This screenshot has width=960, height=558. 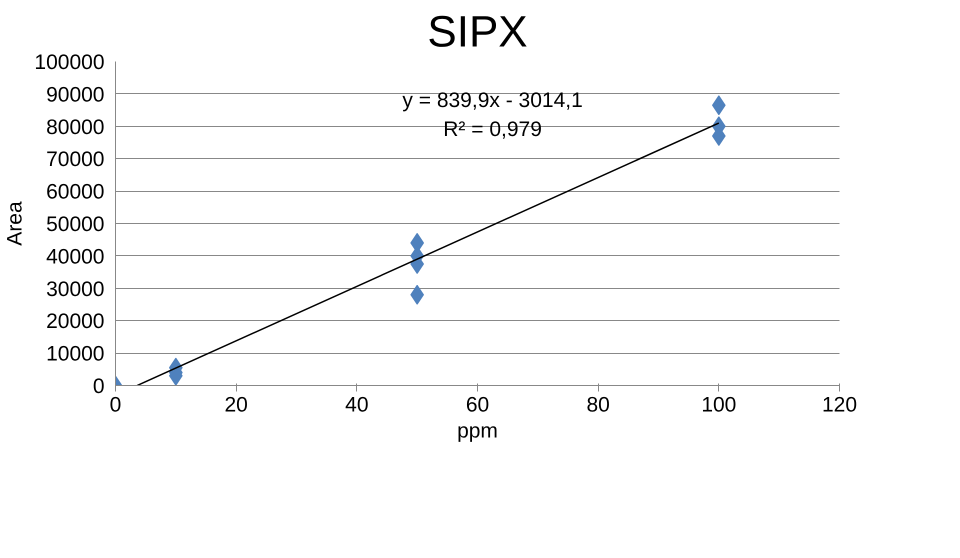 What do you see at coordinates (477, 431) in the screenshot?
I see `x-axis-title: ppm` at bounding box center [477, 431].